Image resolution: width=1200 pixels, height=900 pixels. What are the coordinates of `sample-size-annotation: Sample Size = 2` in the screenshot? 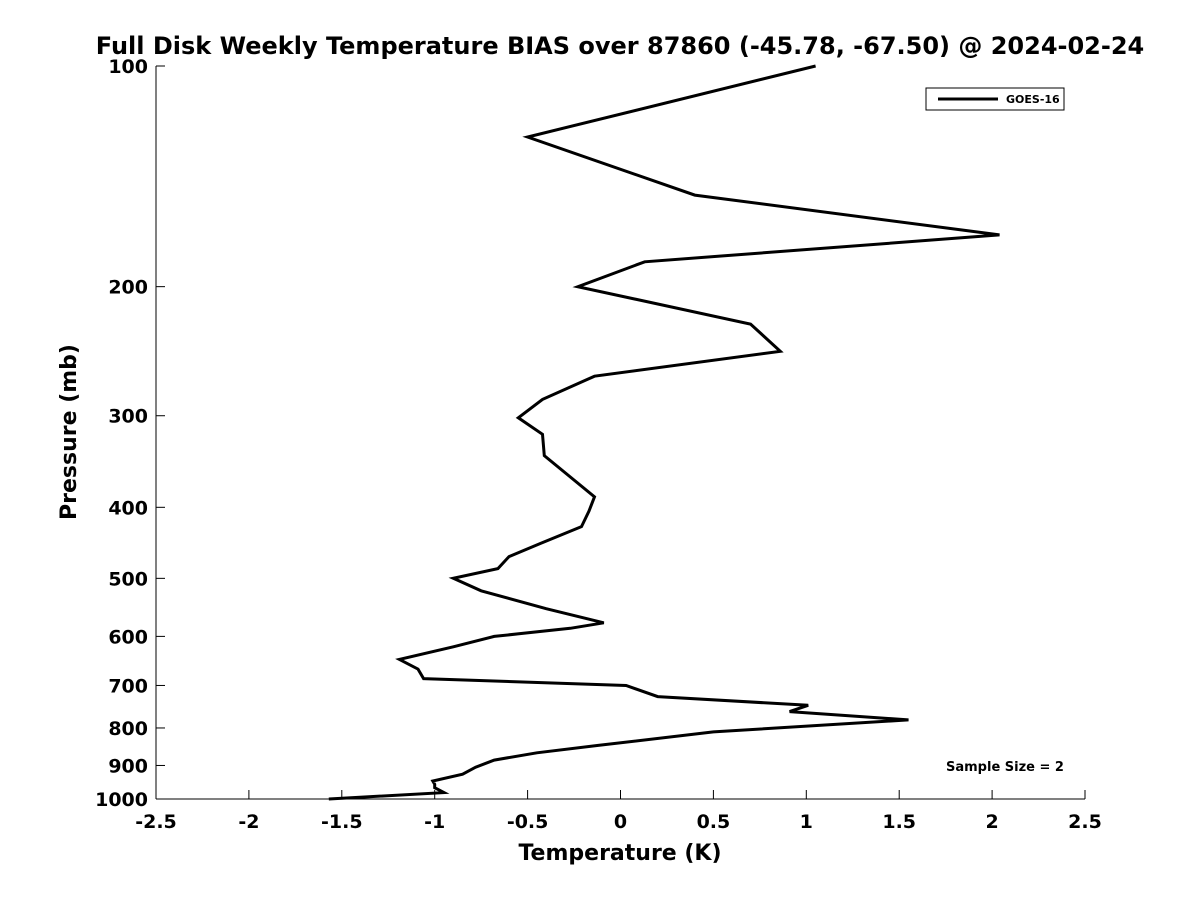 It's located at (1005, 767).